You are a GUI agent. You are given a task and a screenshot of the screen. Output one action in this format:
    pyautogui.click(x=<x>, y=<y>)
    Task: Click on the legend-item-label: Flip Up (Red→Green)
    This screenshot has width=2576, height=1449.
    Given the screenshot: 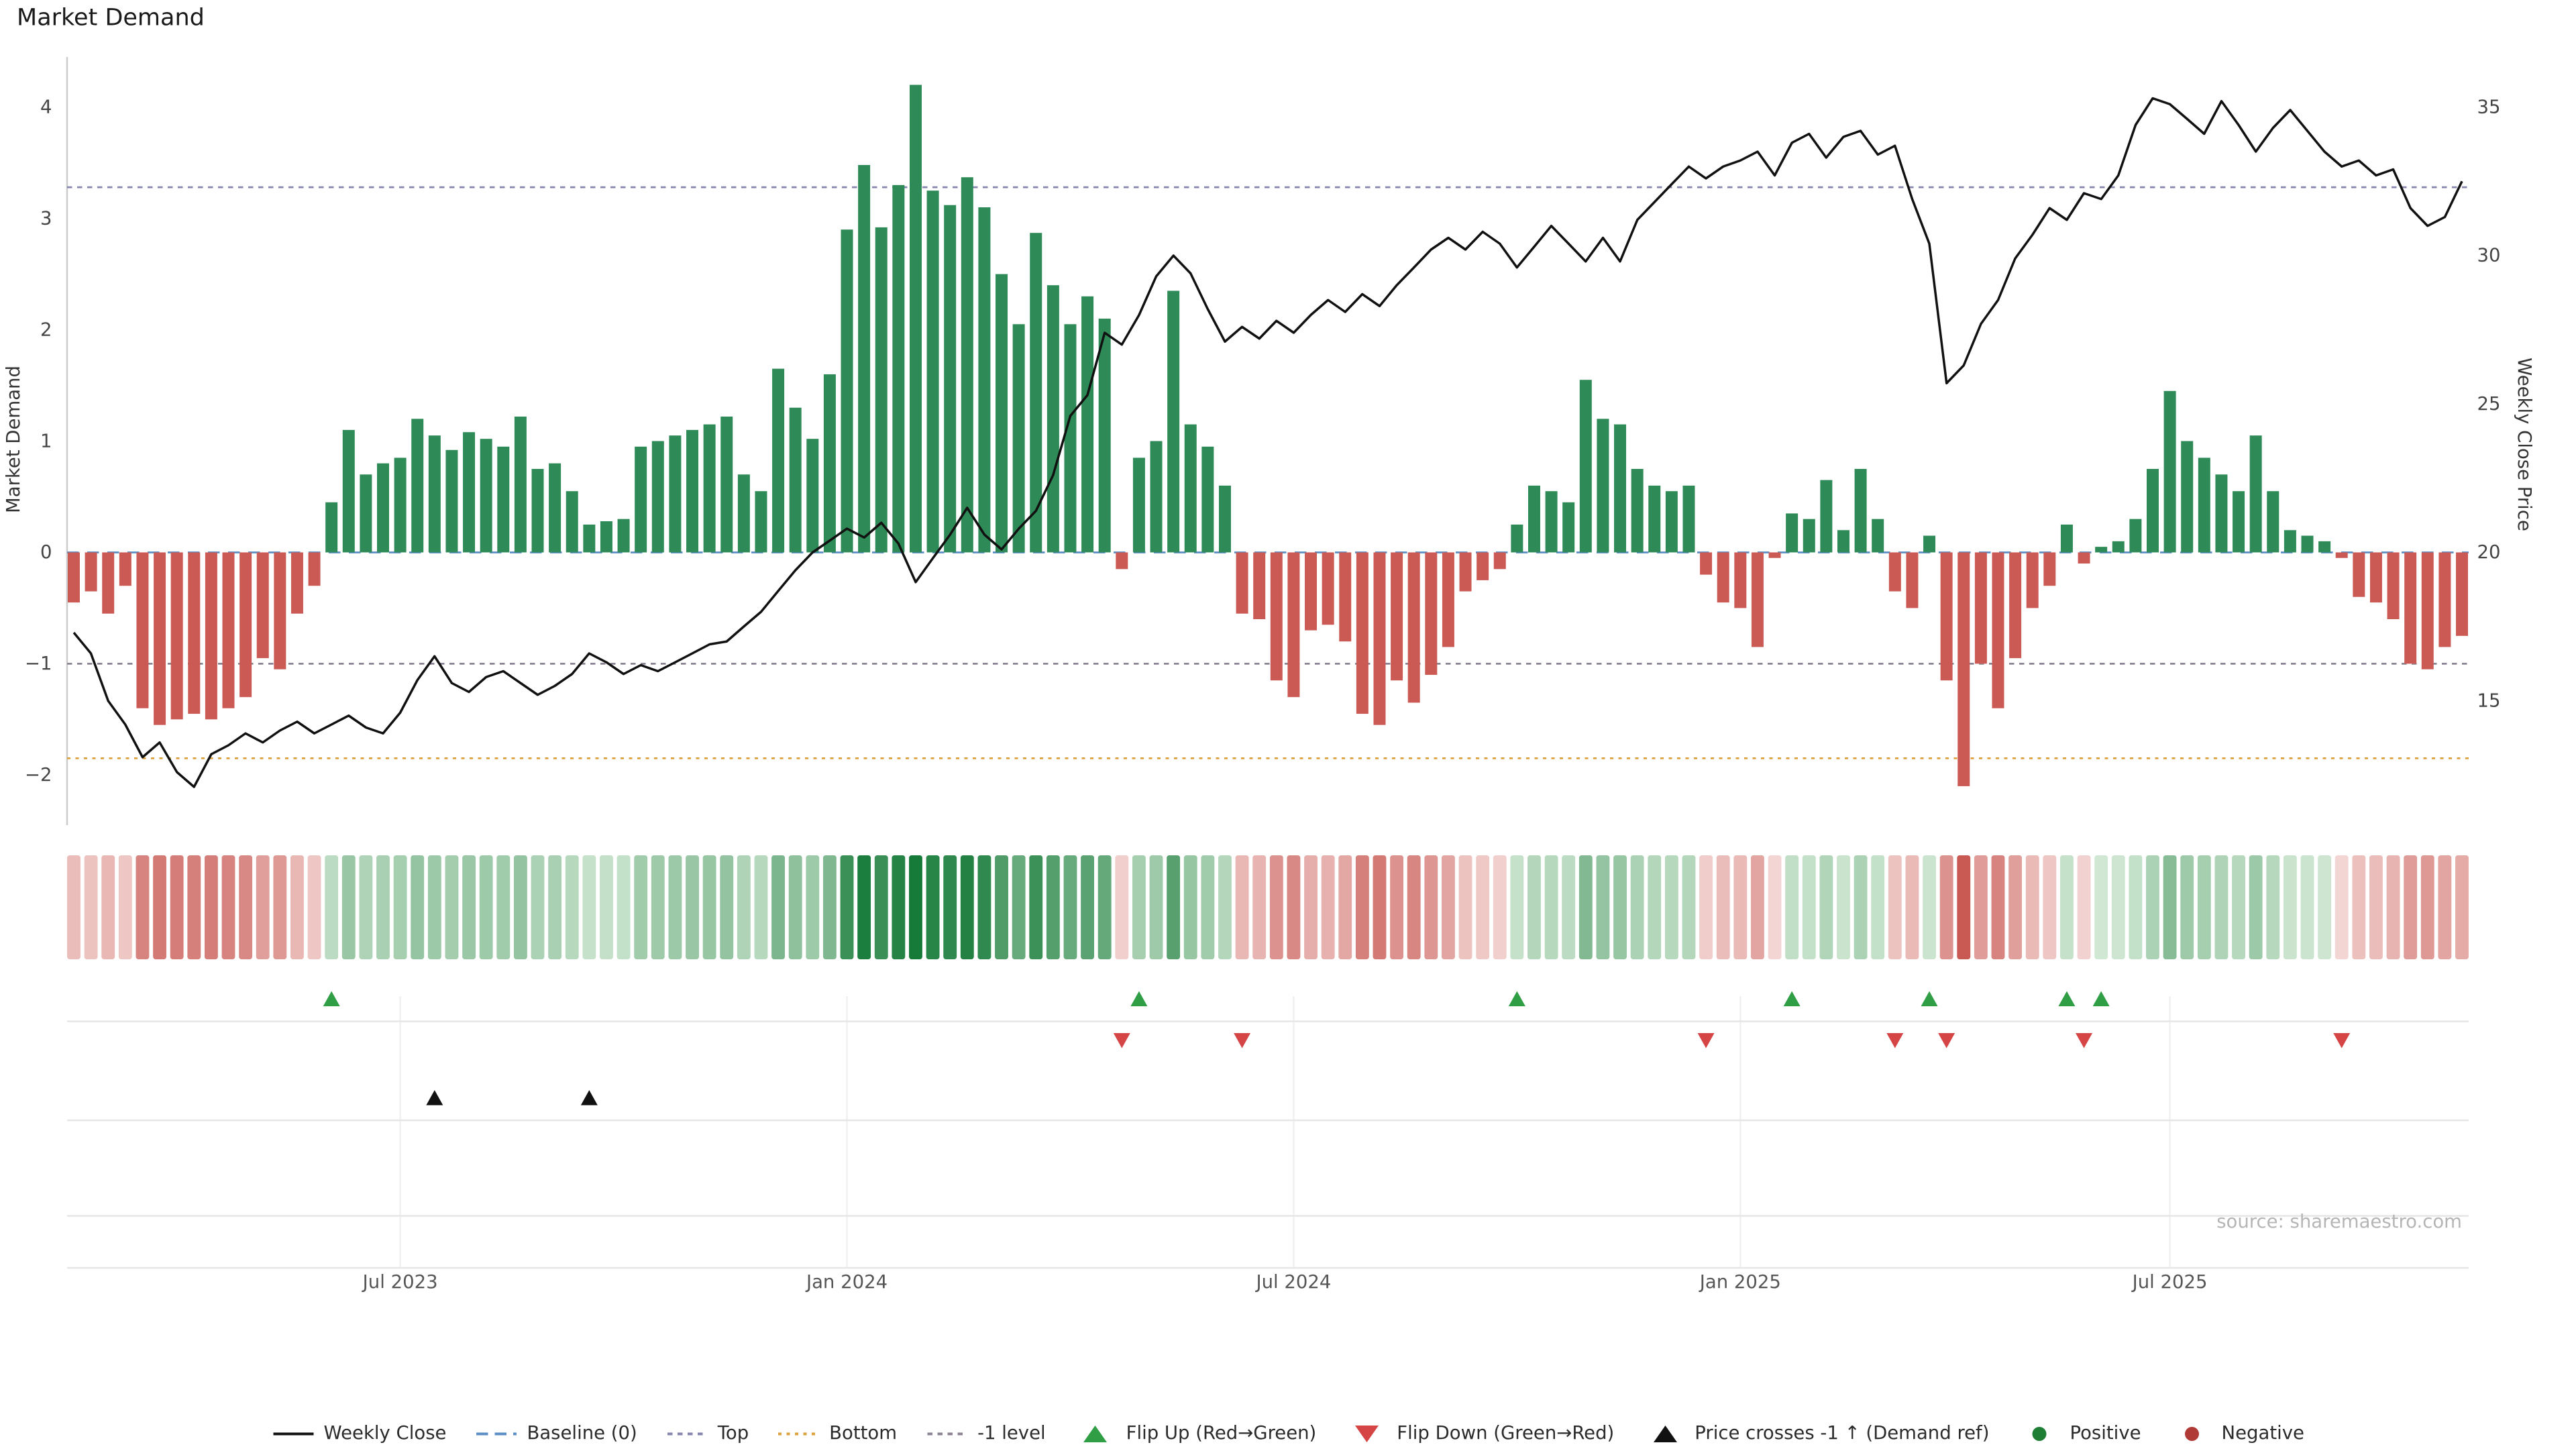 What is the action you would take?
    pyautogui.click(x=1221, y=1433)
    